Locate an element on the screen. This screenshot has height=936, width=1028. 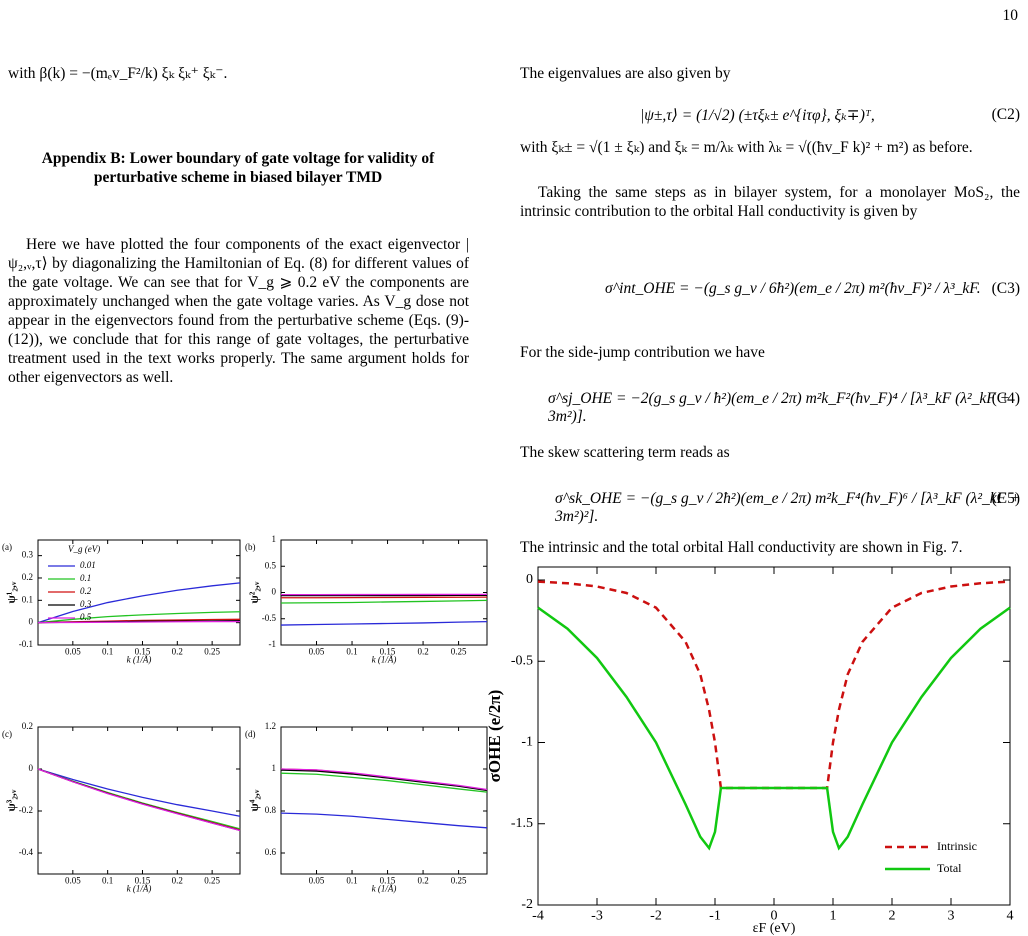
y-tick-label: -0.4 is located at coordinates (26, 852).